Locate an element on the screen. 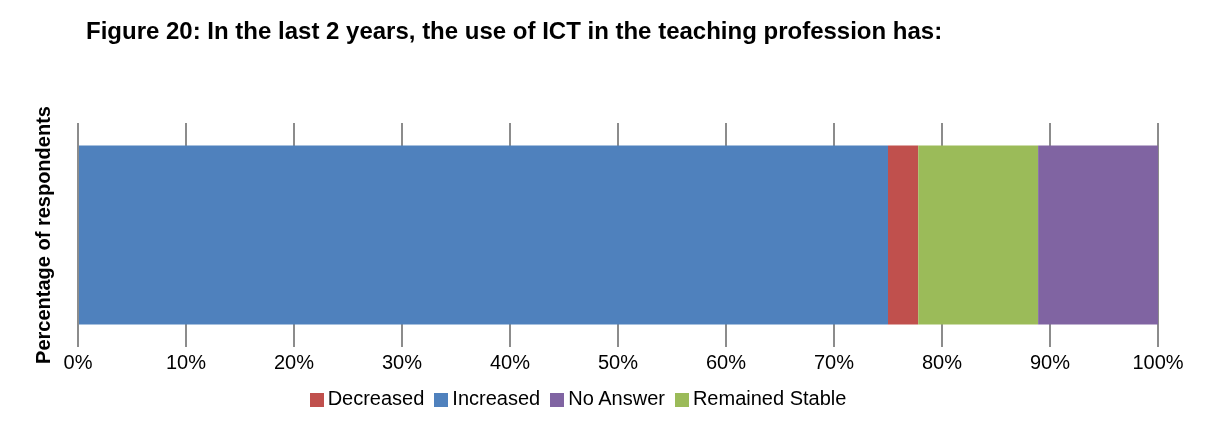 Image resolution: width=1206 pixels, height=423 pixels. x-tick-label: 10% is located at coordinates (186, 362).